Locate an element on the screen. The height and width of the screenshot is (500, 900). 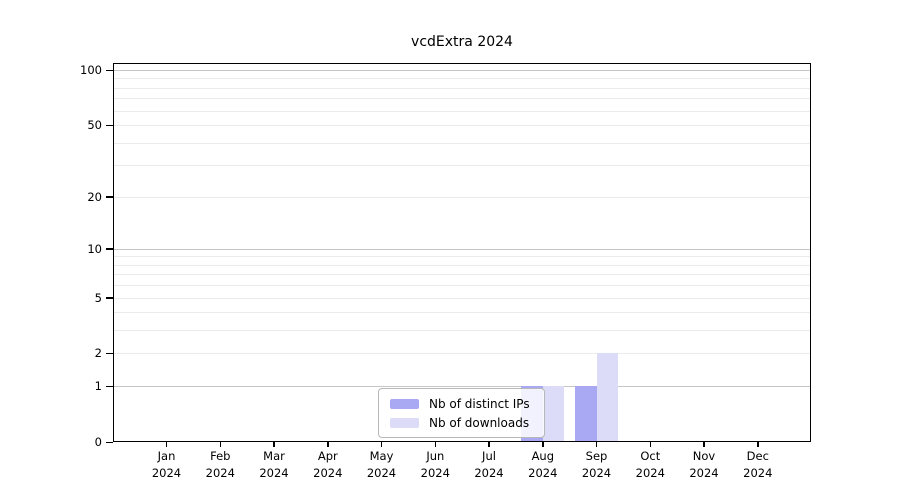
y-tick-label: 1 is located at coordinates (98, 386).